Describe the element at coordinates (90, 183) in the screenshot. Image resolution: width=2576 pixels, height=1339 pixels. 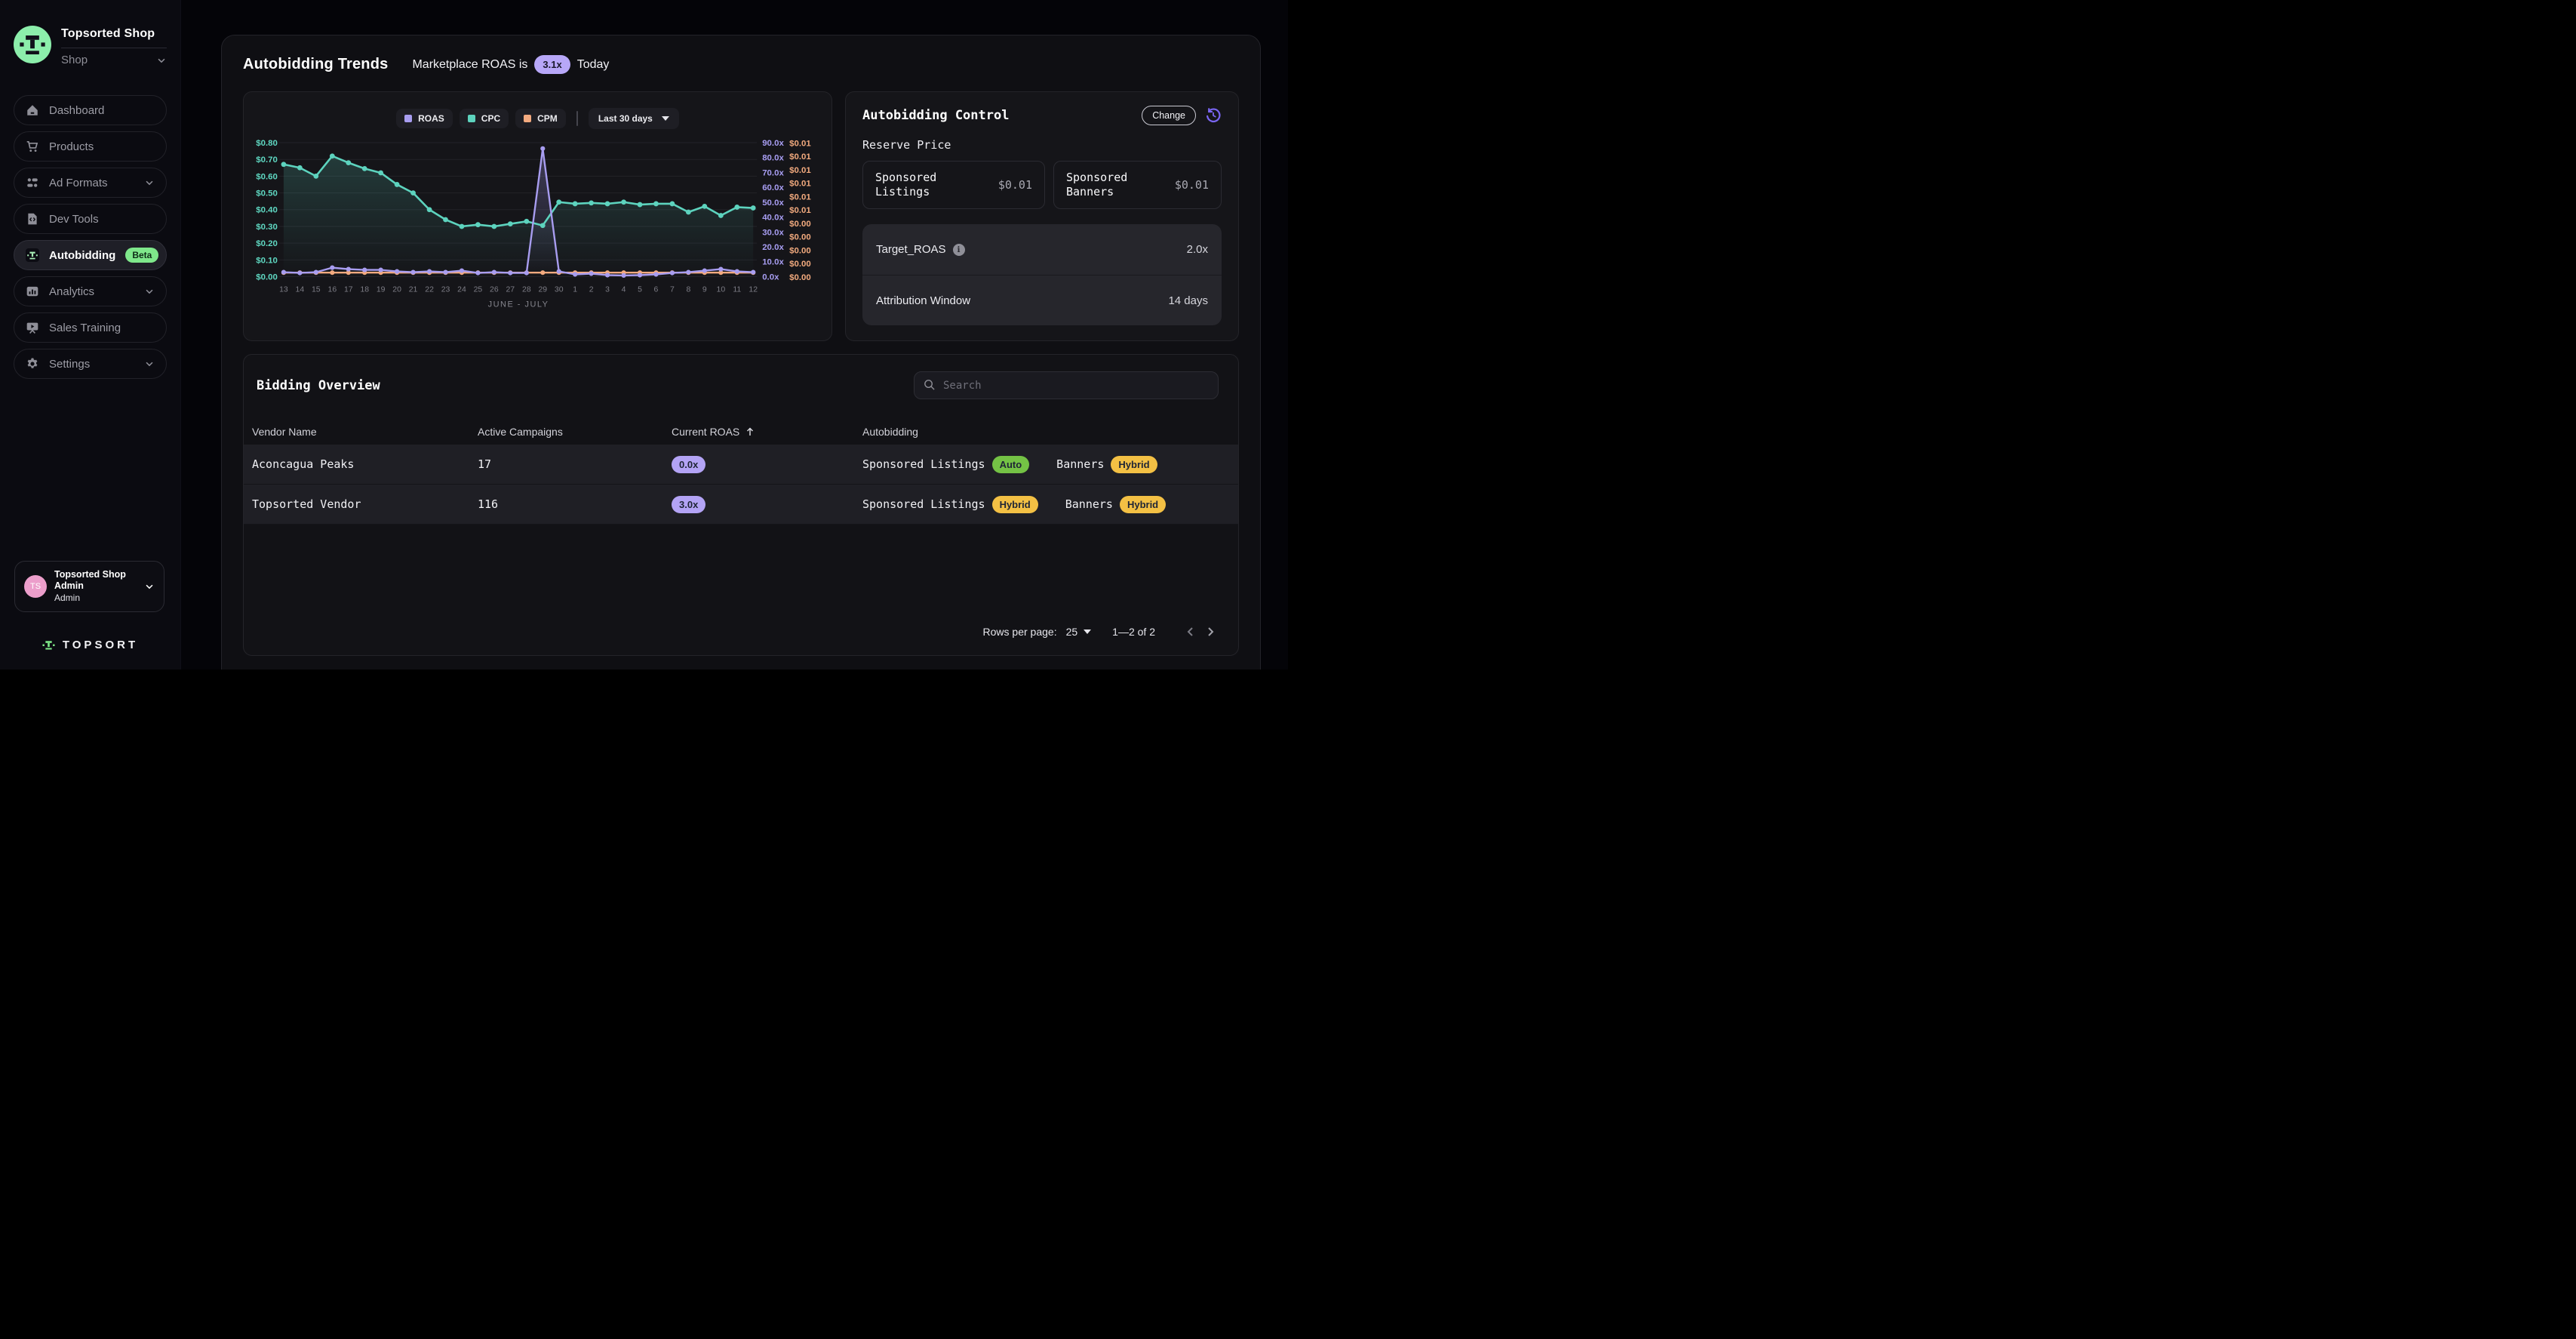
I see `sidebar-item-ad-formats: Ad Formats` at that location.